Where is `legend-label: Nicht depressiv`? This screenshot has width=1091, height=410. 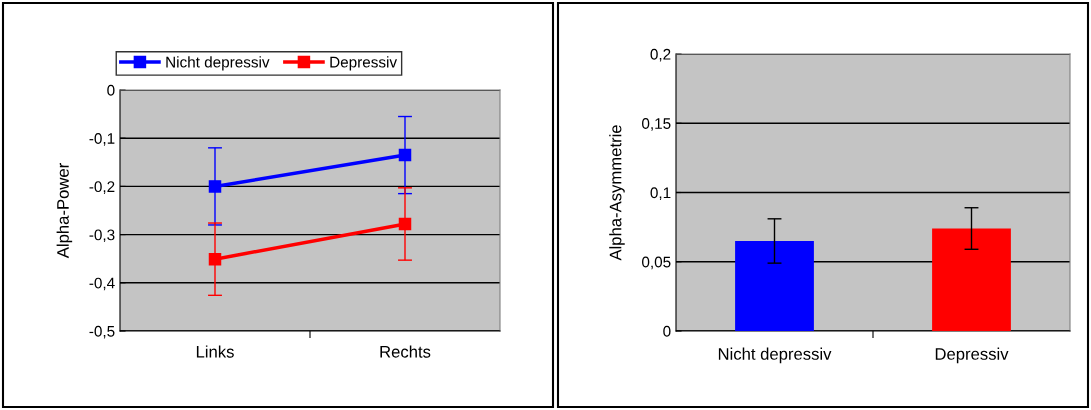 legend-label: Nicht depressiv is located at coordinates (218, 63).